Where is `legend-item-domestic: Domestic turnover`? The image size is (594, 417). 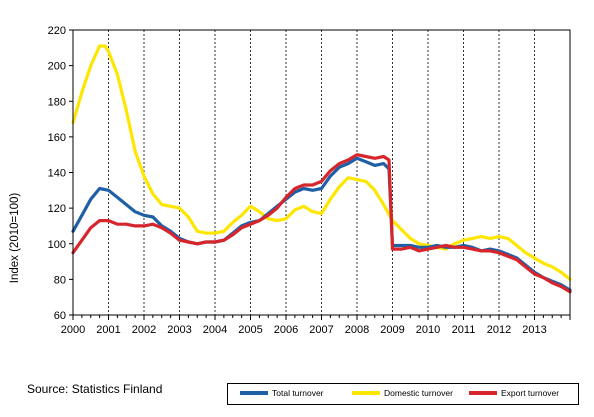 legend-item-domestic: Domestic turnover is located at coordinates (402, 393).